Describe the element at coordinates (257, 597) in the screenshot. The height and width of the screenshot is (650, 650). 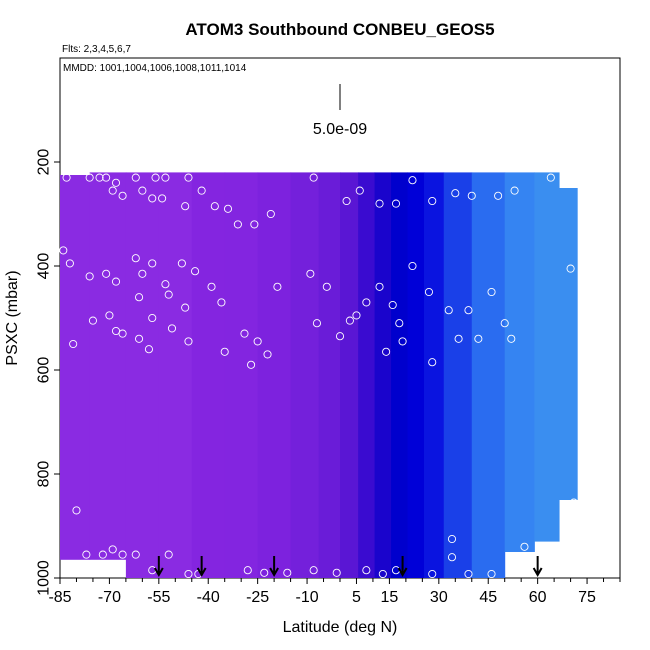
I see `x-tick-label: -25` at that location.